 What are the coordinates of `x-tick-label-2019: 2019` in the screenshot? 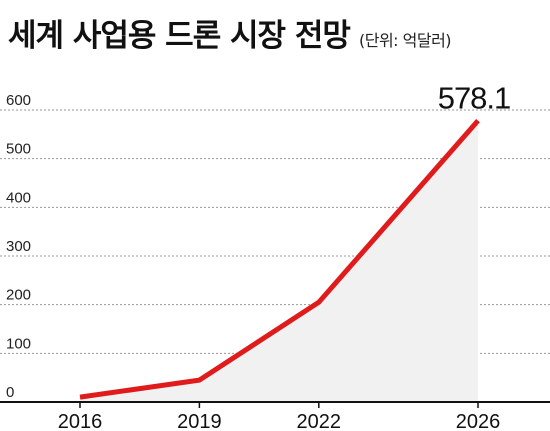 It's located at (199, 421).